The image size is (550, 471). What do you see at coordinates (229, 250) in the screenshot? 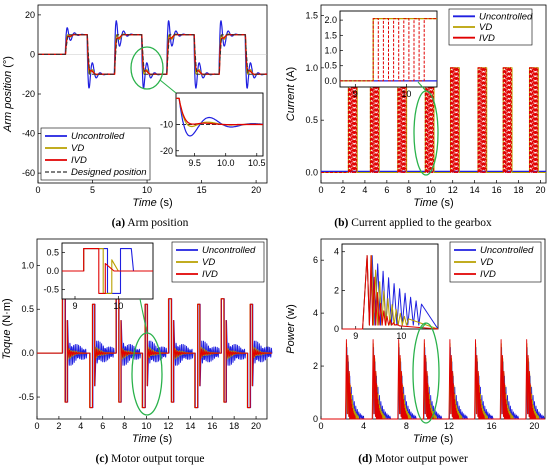
I see `torque-legend-entry: Uncontrolled` at bounding box center [229, 250].